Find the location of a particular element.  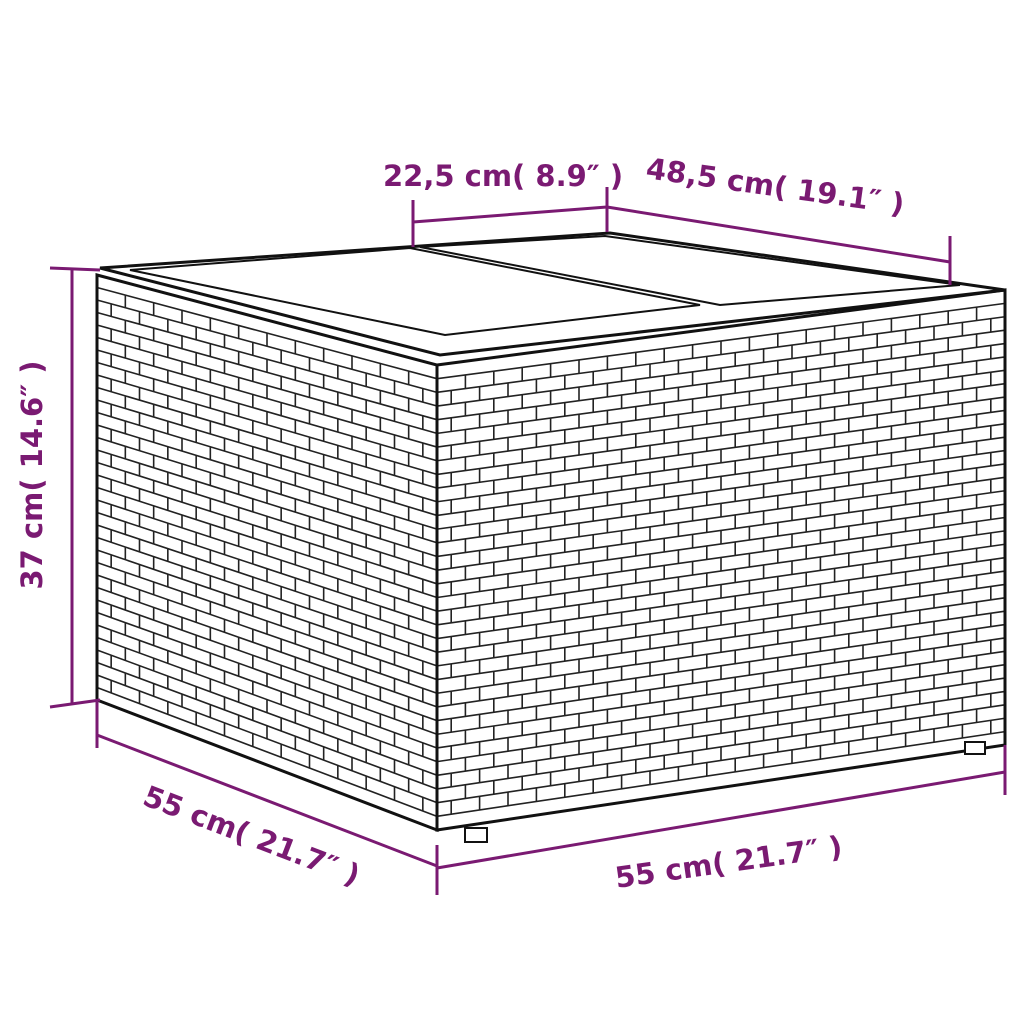

glass-panel-left is located at coordinates (415, 291).